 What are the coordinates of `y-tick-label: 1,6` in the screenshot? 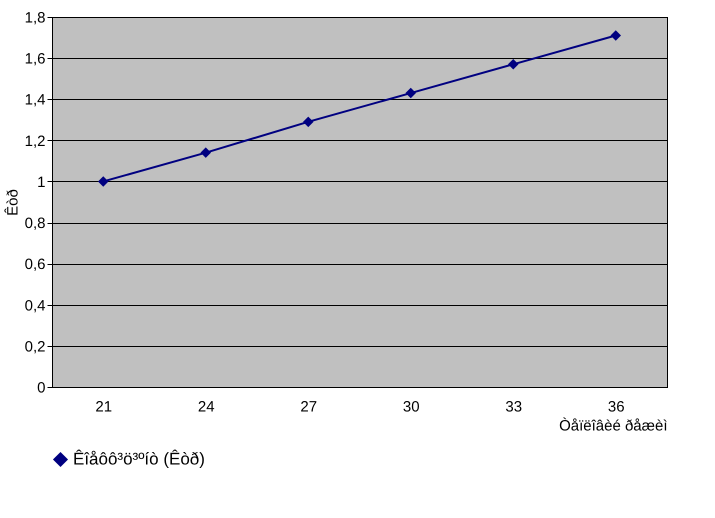 It's located at (35, 59).